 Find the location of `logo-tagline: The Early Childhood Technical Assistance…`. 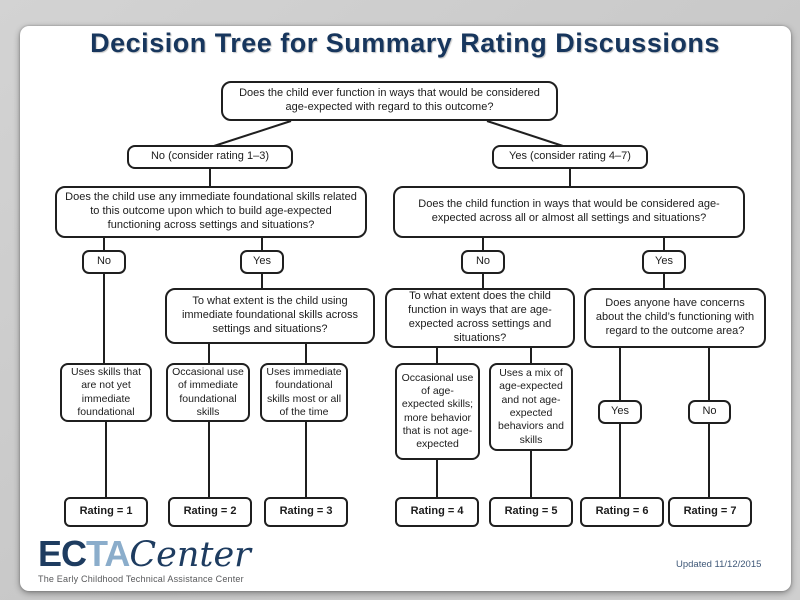

logo-tagline: The Early Childhood Technical Assistance… is located at coordinates (141, 579).